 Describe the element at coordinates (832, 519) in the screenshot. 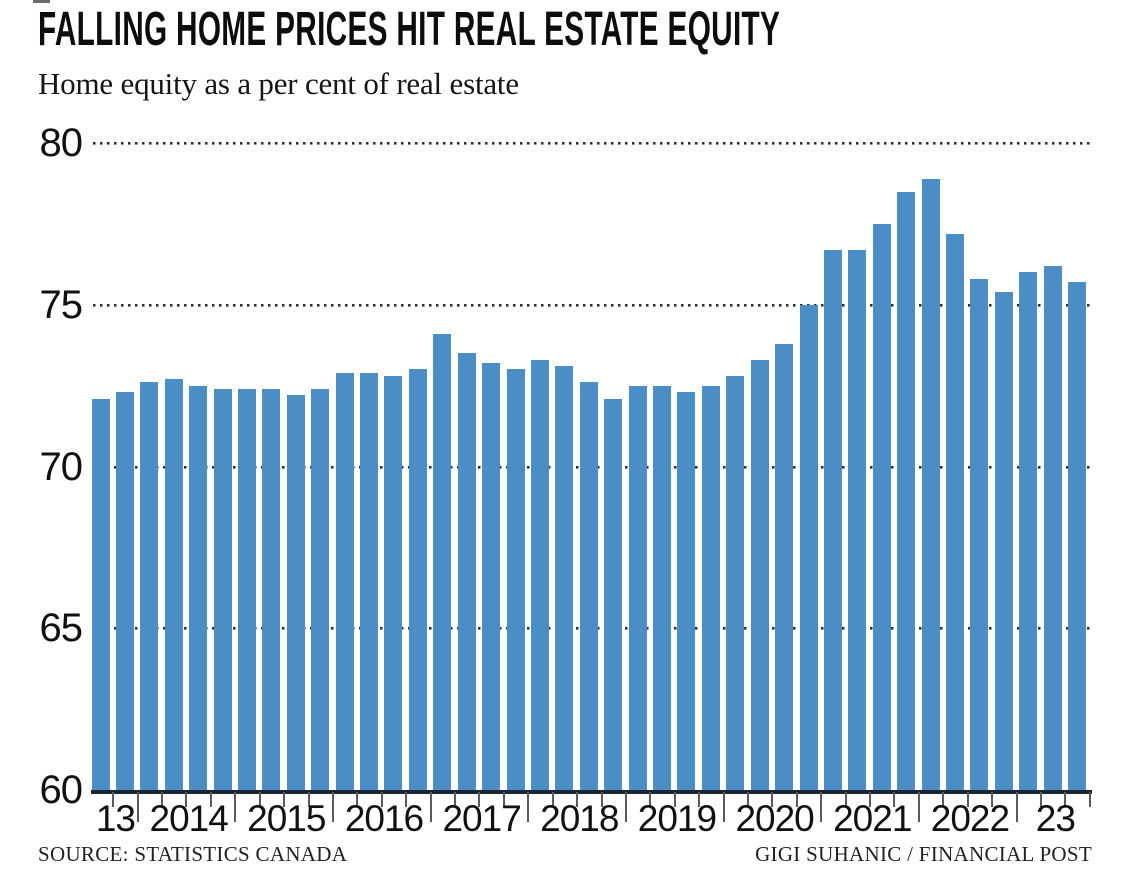

I see `bar-2021-Q1` at that location.